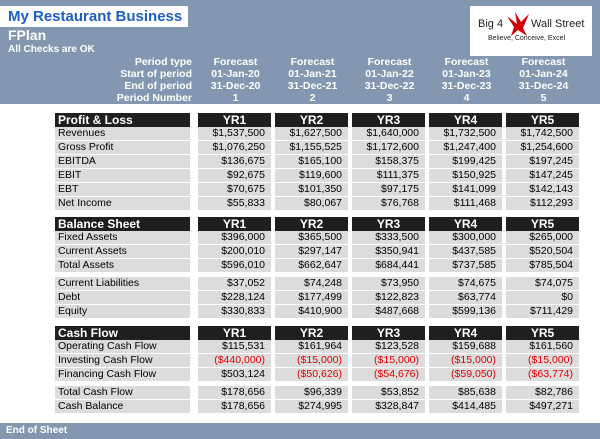 The width and height of the screenshot is (600, 439). What do you see at coordinates (542, 406) in the screenshot?
I see `cell-value: $497,271` at bounding box center [542, 406].